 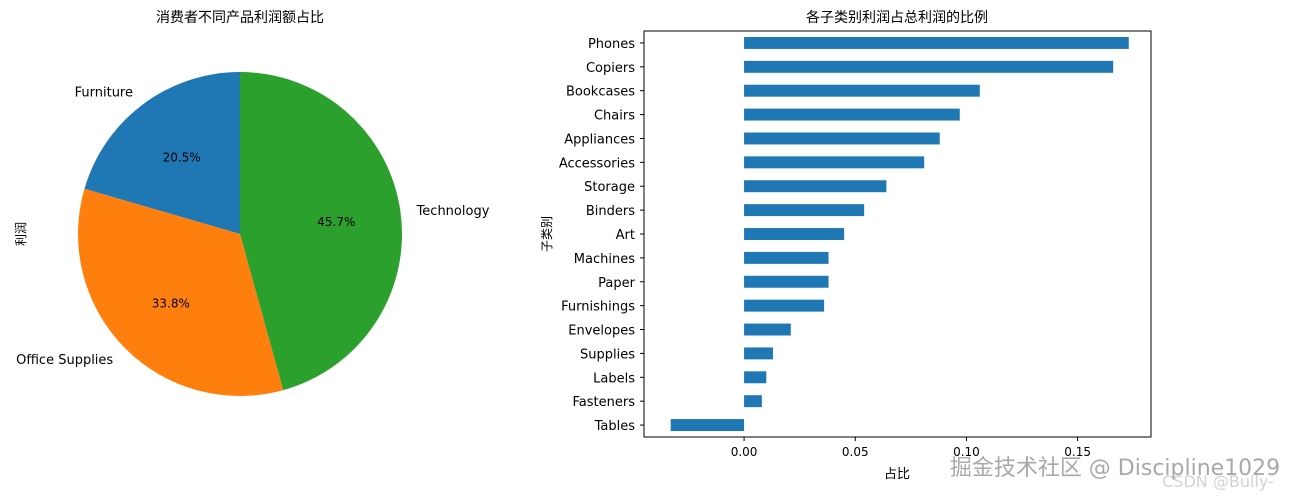 I want to click on bar-labels, so click(x=755, y=377).